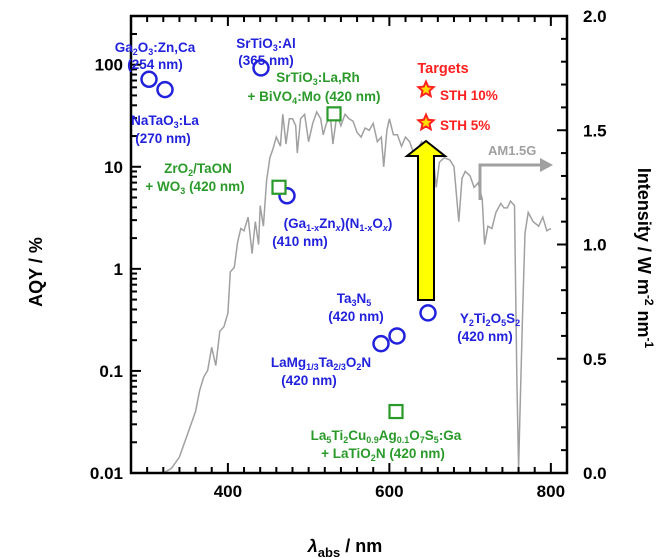 The image size is (667, 558). I want to click on label-ga2o3-line1: Ga2O3:Zn,Ca, so click(155, 48).